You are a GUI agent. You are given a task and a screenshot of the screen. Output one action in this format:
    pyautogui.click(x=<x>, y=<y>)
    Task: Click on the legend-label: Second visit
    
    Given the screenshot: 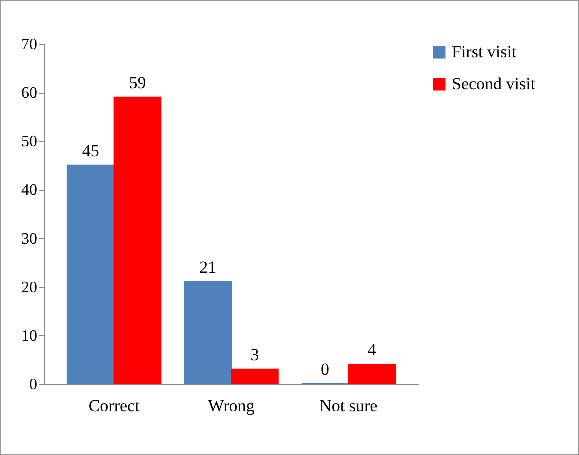 What is the action you would take?
    pyautogui.click(x=494, y=84)
    